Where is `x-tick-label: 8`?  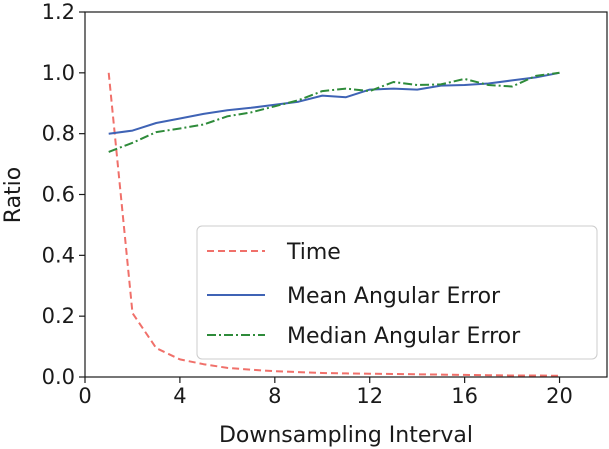
x-tick-label: 8 is located at coordinates (274, 396).